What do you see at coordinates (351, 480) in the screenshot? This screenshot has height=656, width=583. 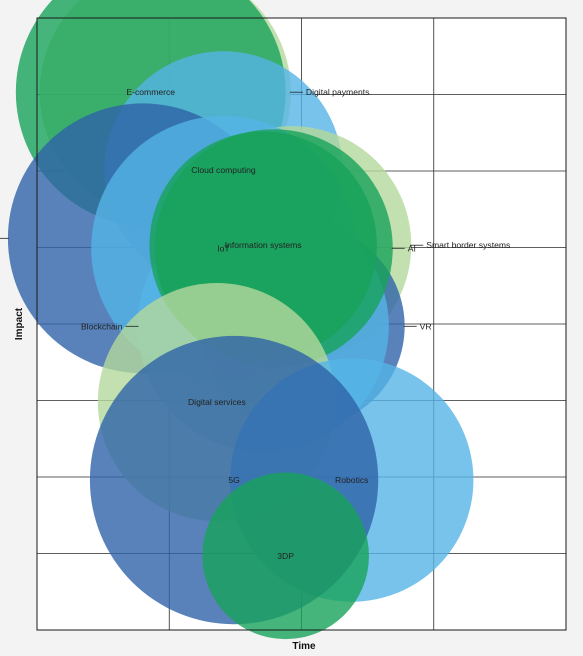 I see `bubble-label-robotics: Robotics` at bounding box center [351, 480].